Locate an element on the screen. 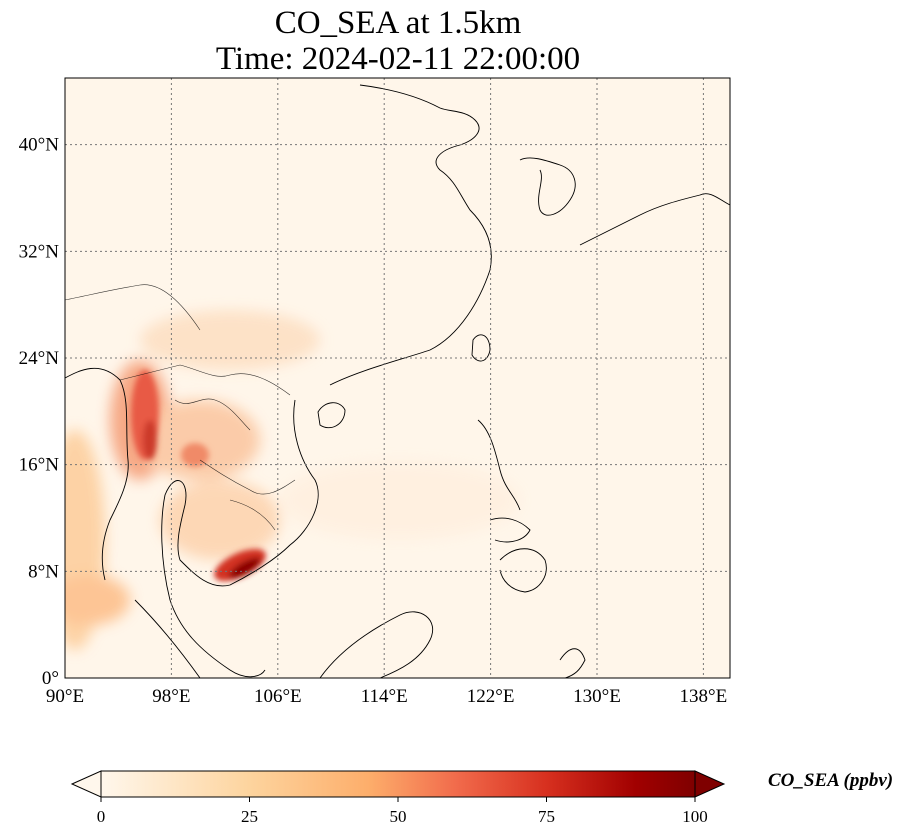 This screenshot has height=836, width=916. lat-tick-label: 32°N is located at coordinates (39, 251).